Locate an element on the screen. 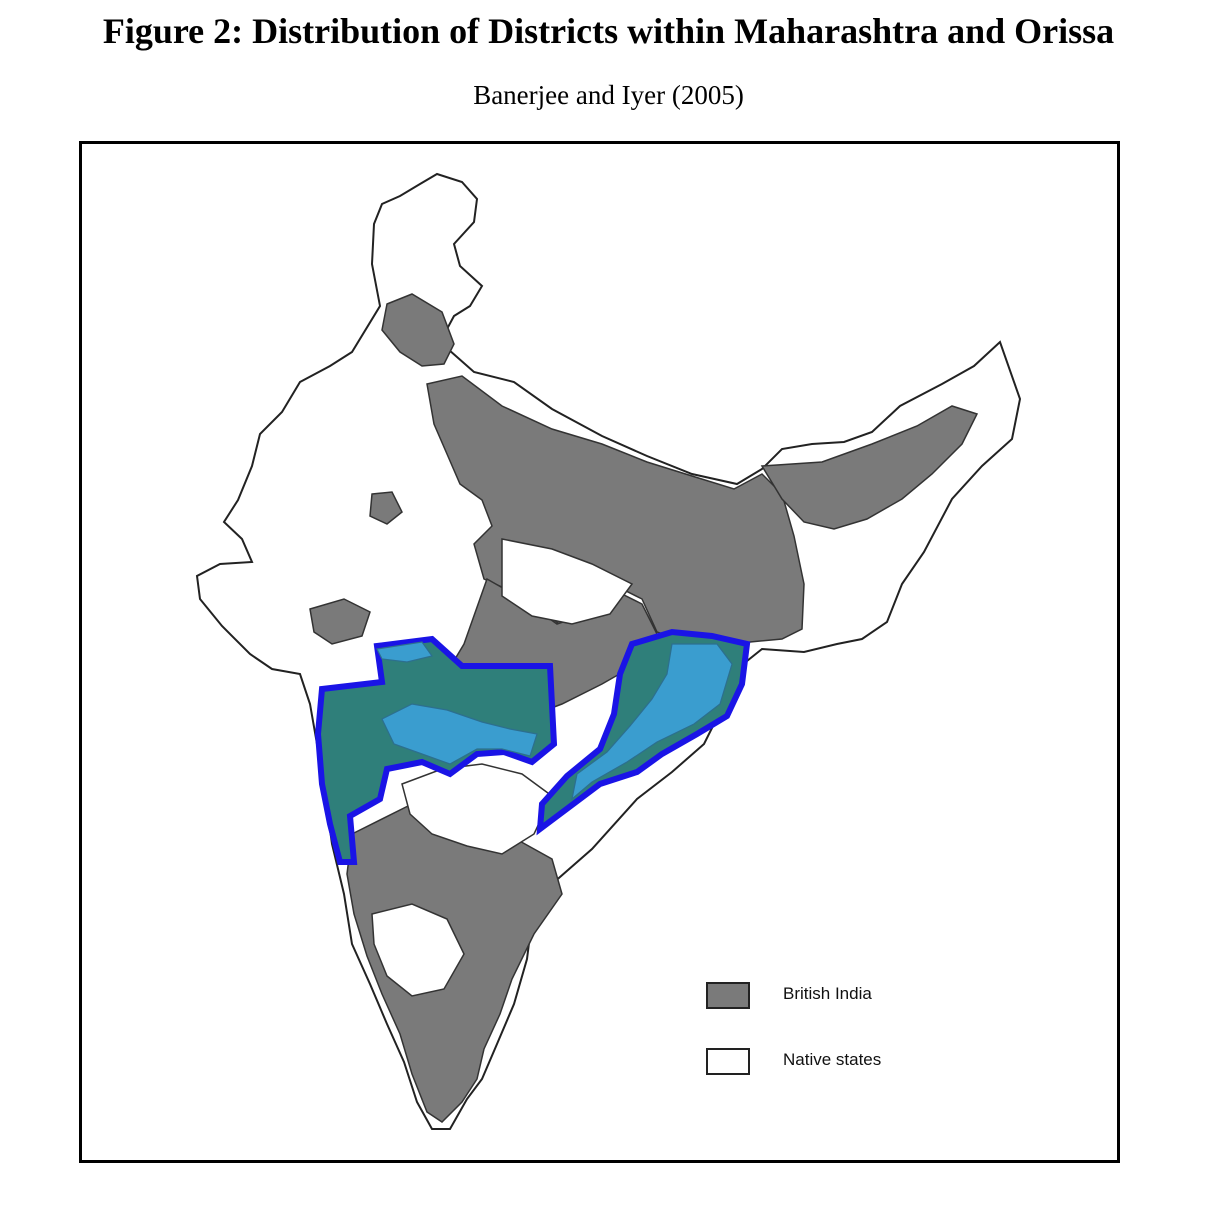  gujarat-region is located at coordinates (340, 621).